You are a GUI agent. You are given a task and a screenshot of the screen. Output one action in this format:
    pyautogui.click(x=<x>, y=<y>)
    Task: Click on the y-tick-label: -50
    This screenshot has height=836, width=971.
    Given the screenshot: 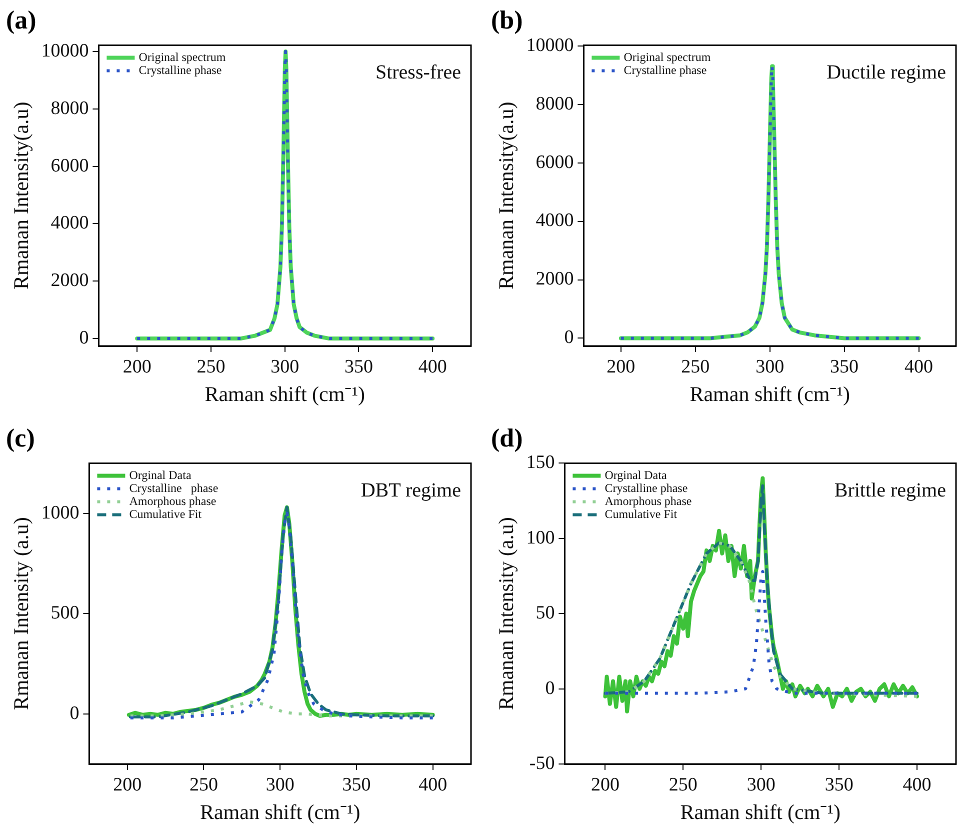 What is the action you would take?
    pyautogui.click(x=542, y=763)
    